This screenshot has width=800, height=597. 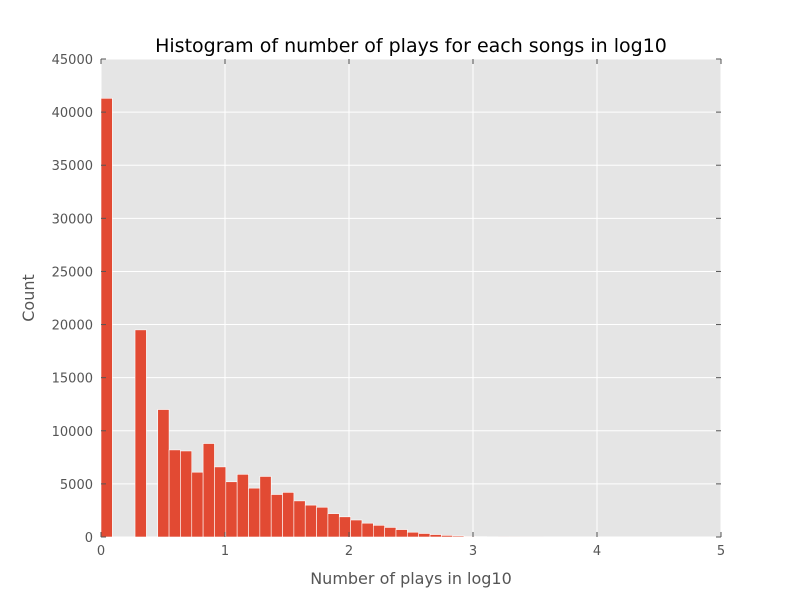 I want to click on y-tick-label: 5000, so click(x=76, y=485).